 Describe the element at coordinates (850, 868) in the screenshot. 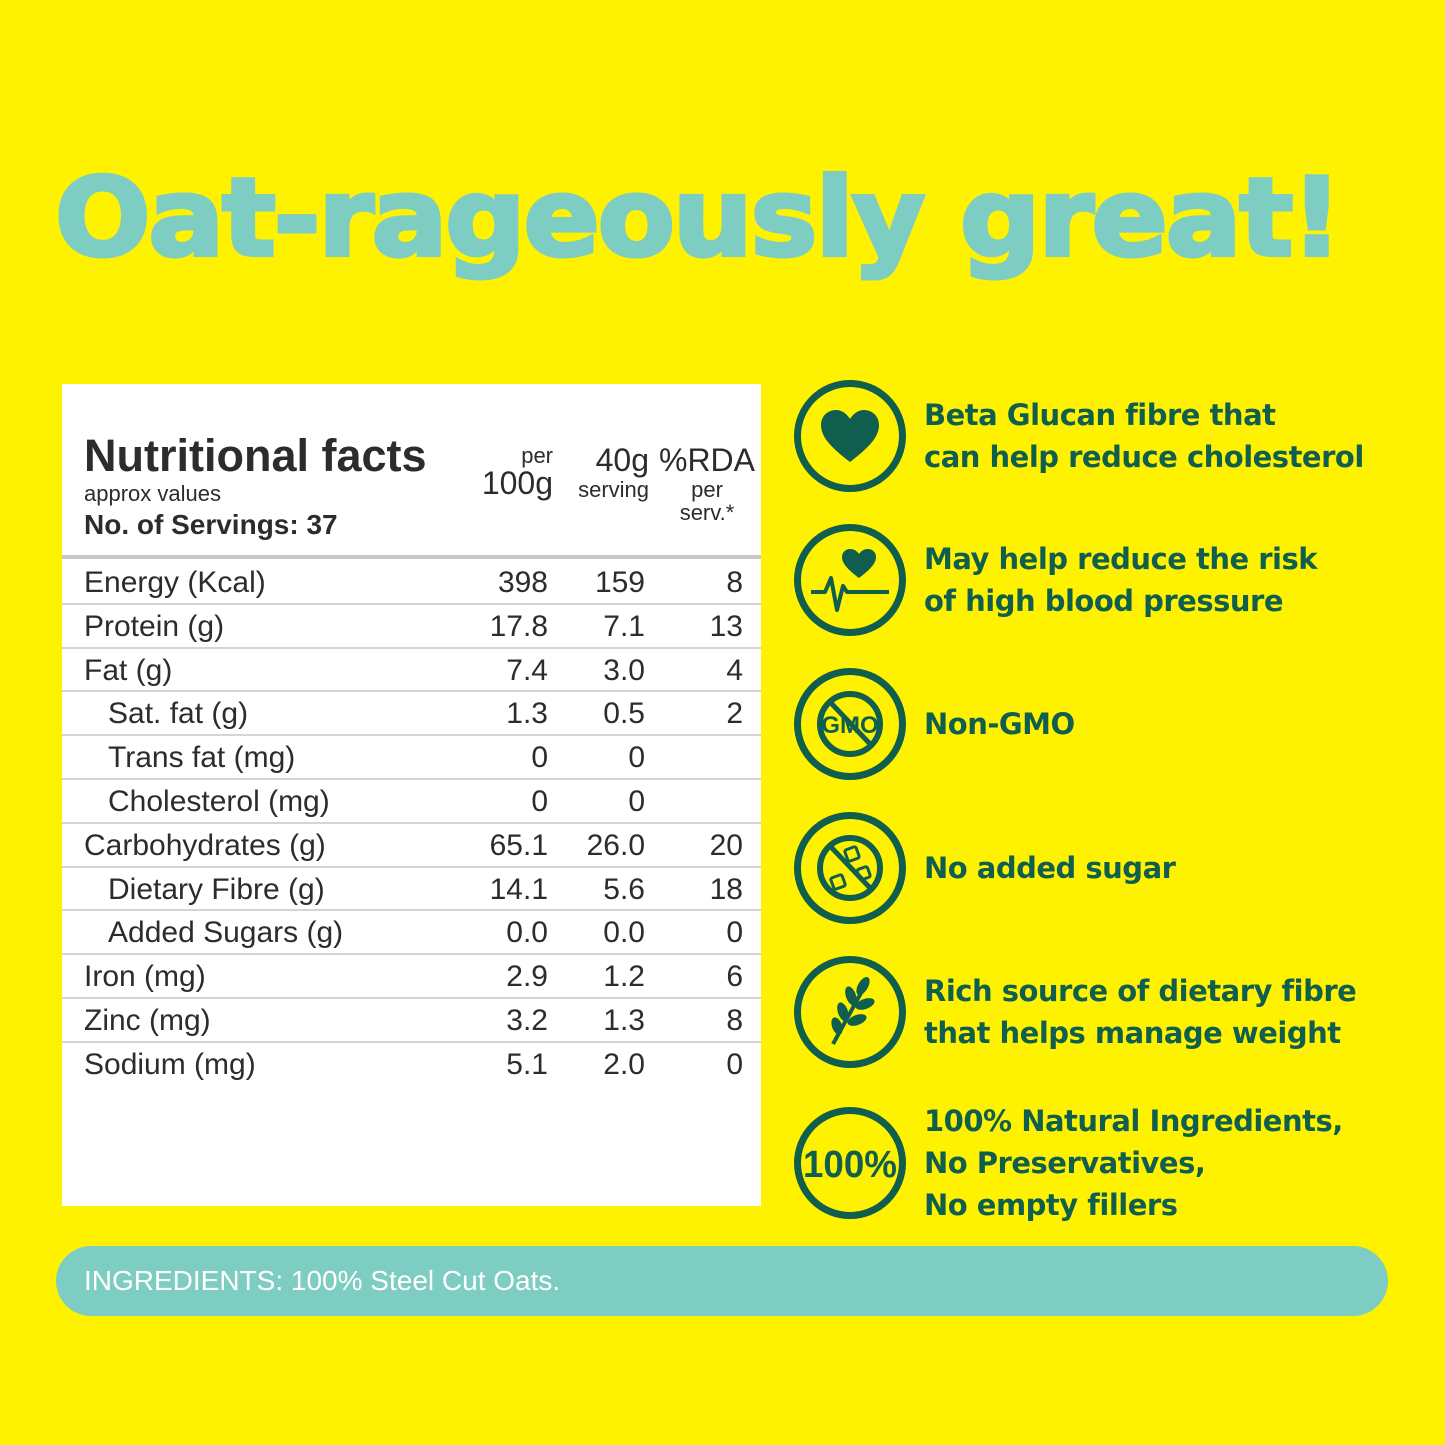

I see `no-sugar-icon` at that location.